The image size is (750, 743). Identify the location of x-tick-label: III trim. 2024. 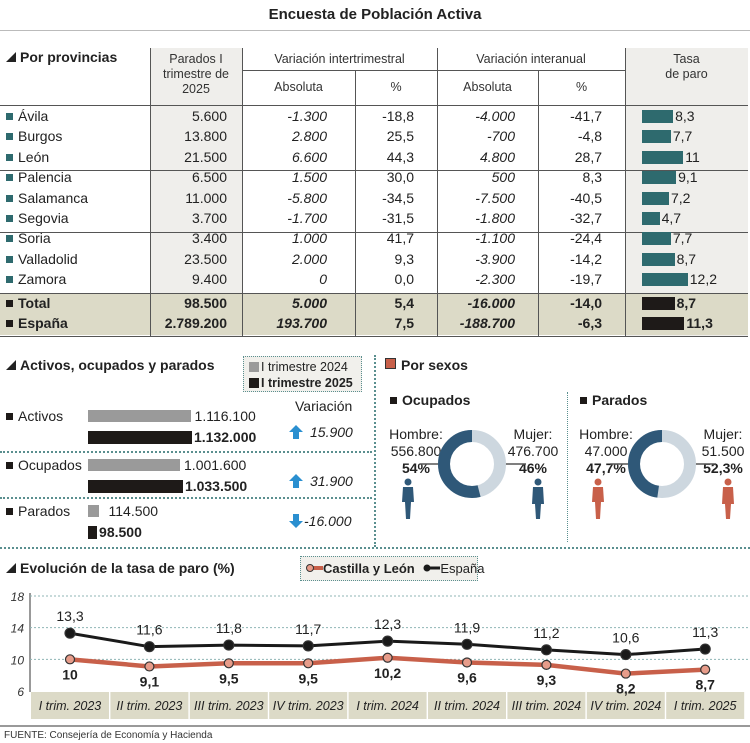
(547, 706).